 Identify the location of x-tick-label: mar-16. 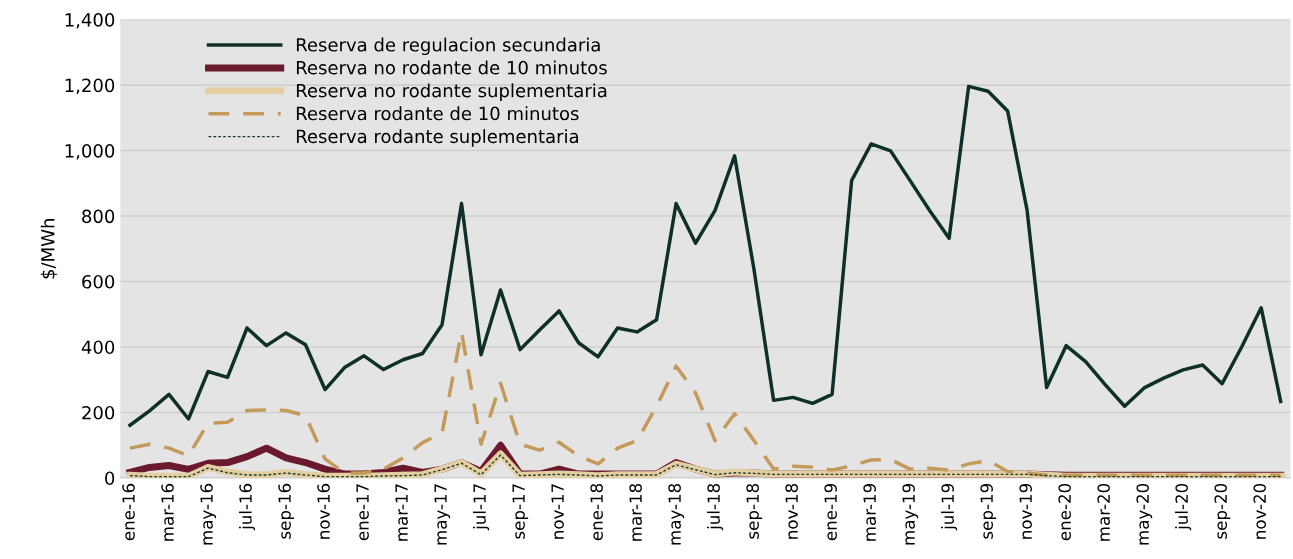
(167, 512).